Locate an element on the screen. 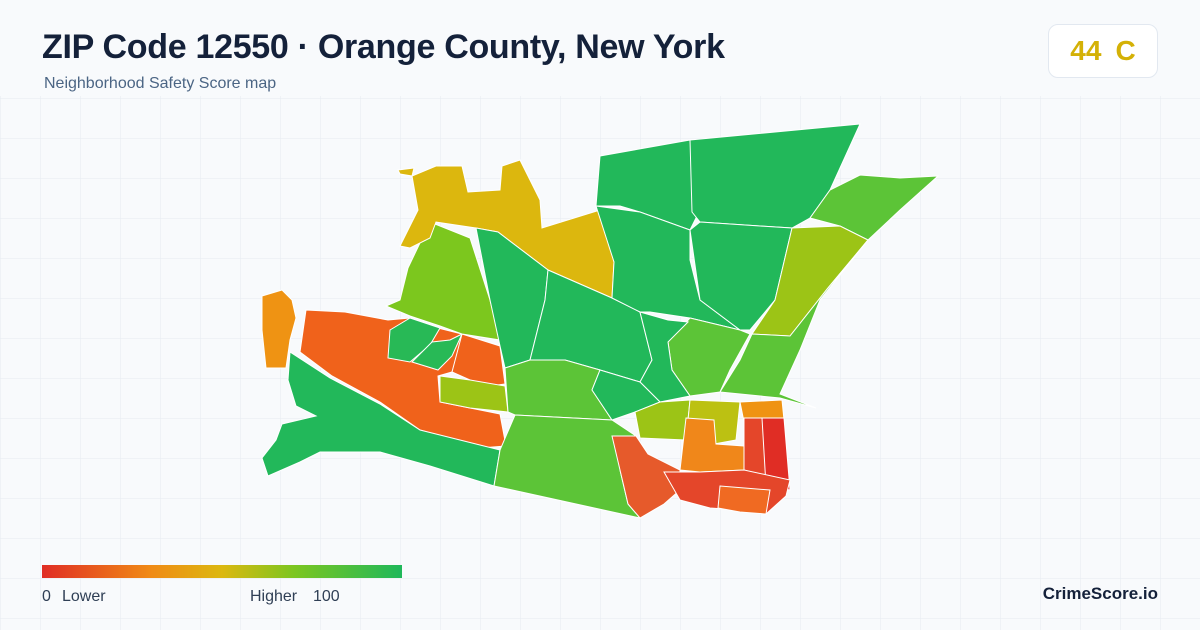 This screenshot has height=630, width=1200. score: 44 is located at coordinates (1086, 50).